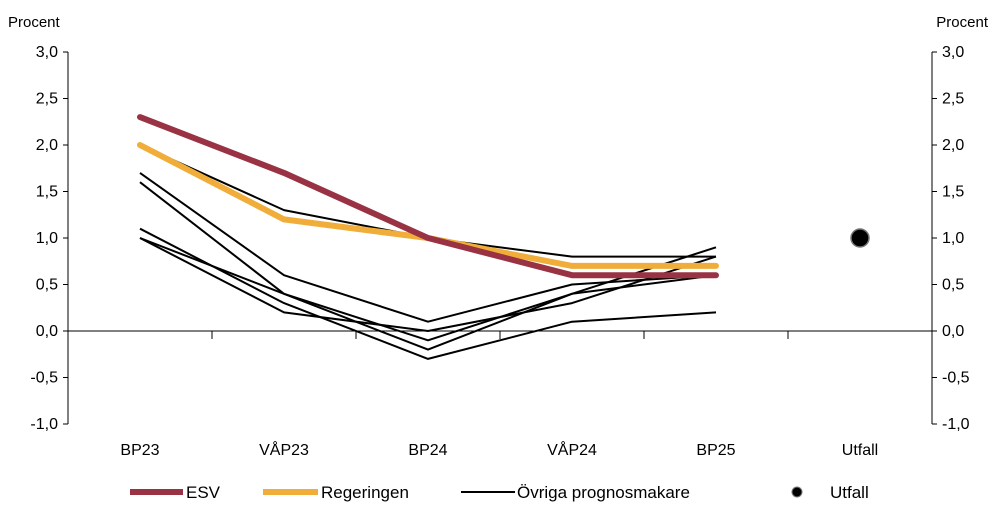 Image resolution: width=992 pixels, height=508 pixels. Describe the element at coordinates (203, 492) in the screenshot. I see `legend-label-esv: ESV` at that location.